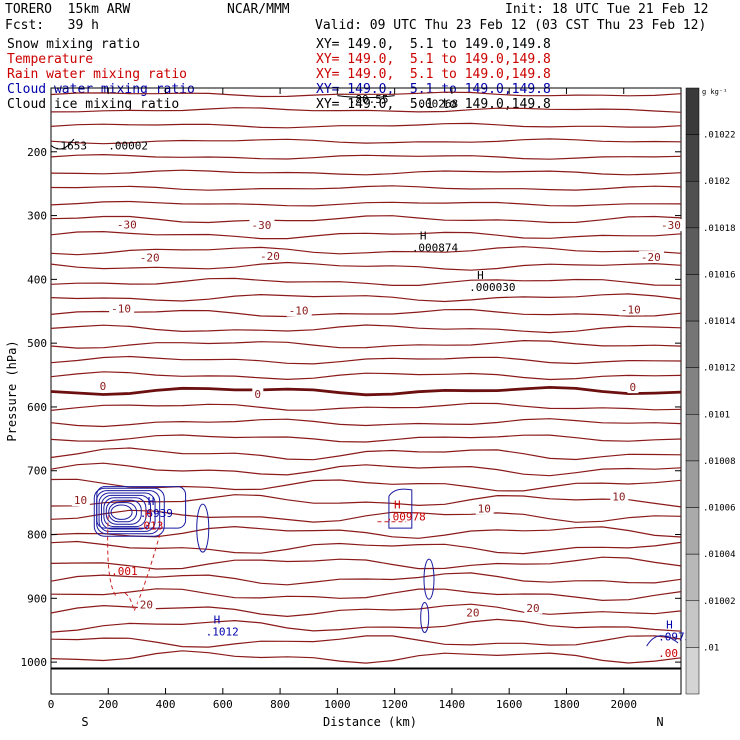 The height and width of the screenshot is (740, 740). Describe the element at coordinates (37, 407) in the screenshot. I see `y-tick-label: 600` at that location.